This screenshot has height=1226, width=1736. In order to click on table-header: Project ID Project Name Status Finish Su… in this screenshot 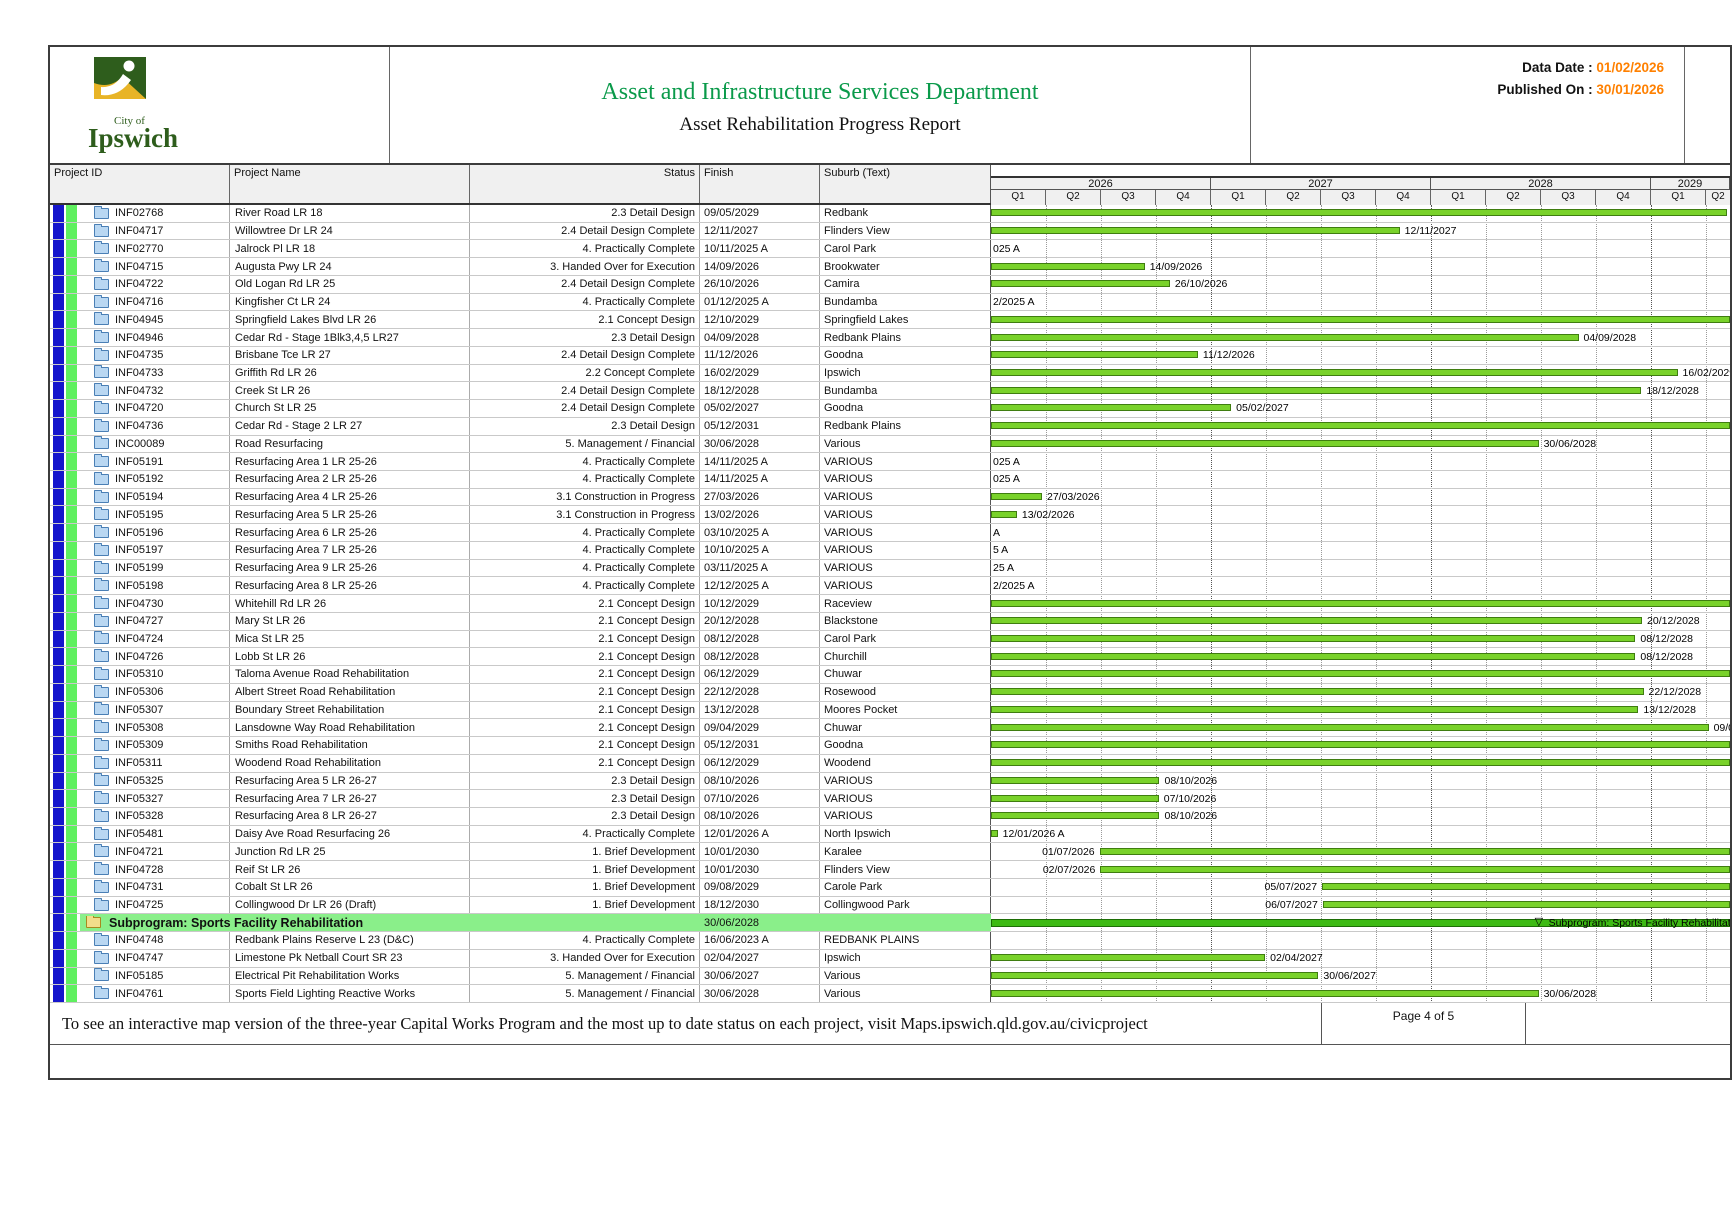, I will do `click(890, 185)`.